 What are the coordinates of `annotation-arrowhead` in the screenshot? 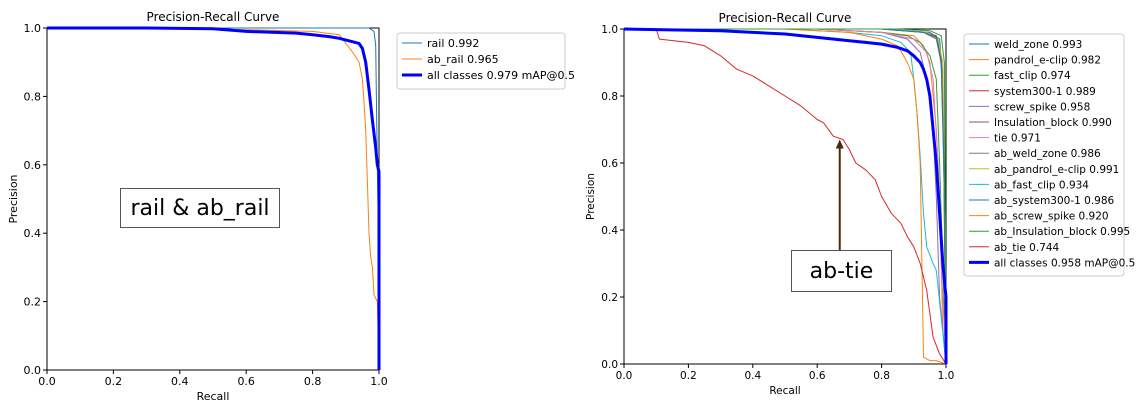 It's located at (839, 144).